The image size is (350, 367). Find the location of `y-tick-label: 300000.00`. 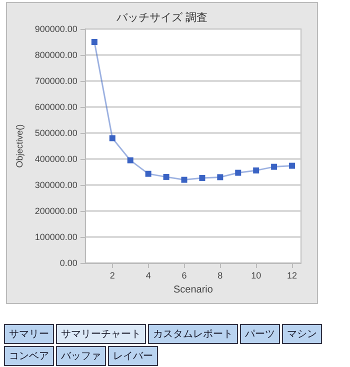

y-tick-label: 300000.00 is located at coordinates (56, 185).